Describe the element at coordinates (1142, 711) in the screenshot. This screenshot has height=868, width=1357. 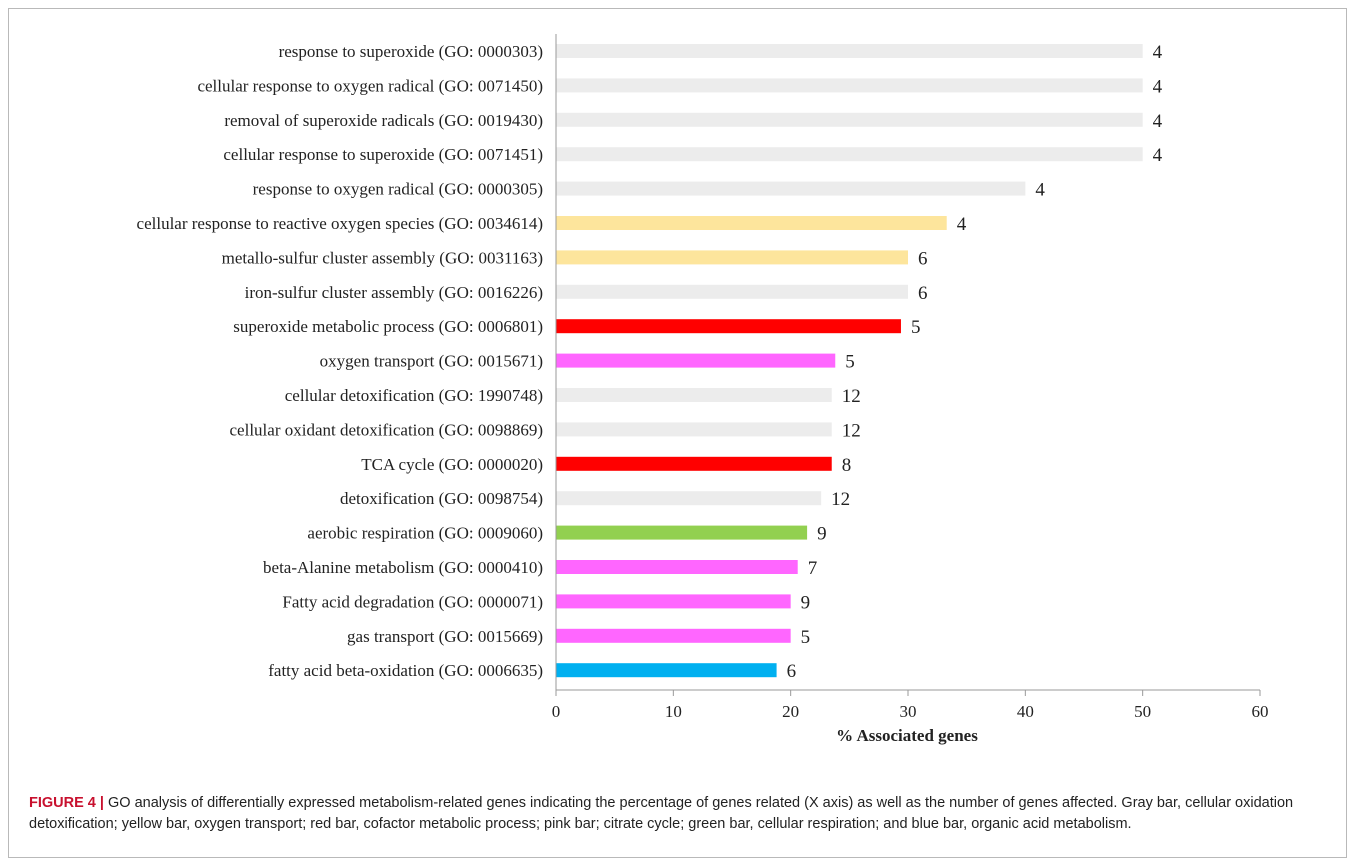
I see `x-tick-label-5: 50` at that location.